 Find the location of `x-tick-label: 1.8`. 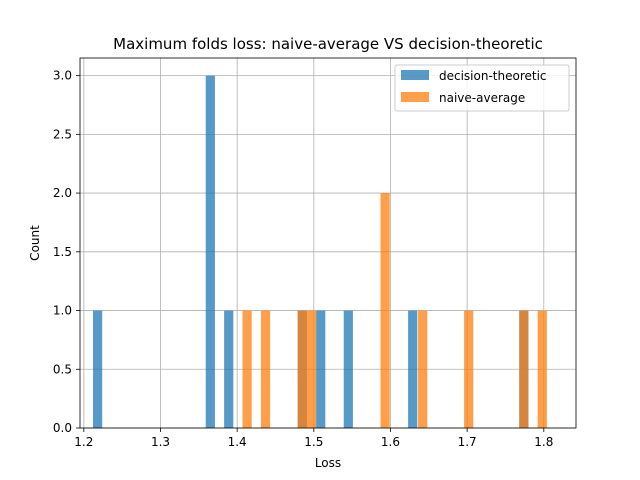

x-tick-label: 1.8 is located at coordinates (543, 442).